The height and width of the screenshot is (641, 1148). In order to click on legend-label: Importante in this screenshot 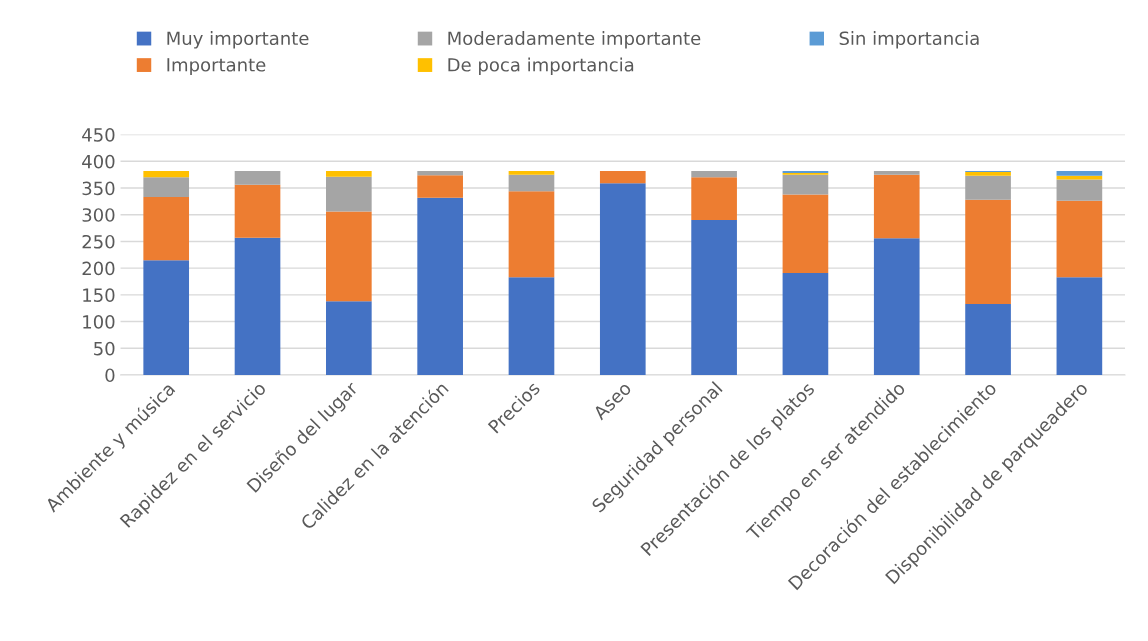, I will do `click(216, 67)`.